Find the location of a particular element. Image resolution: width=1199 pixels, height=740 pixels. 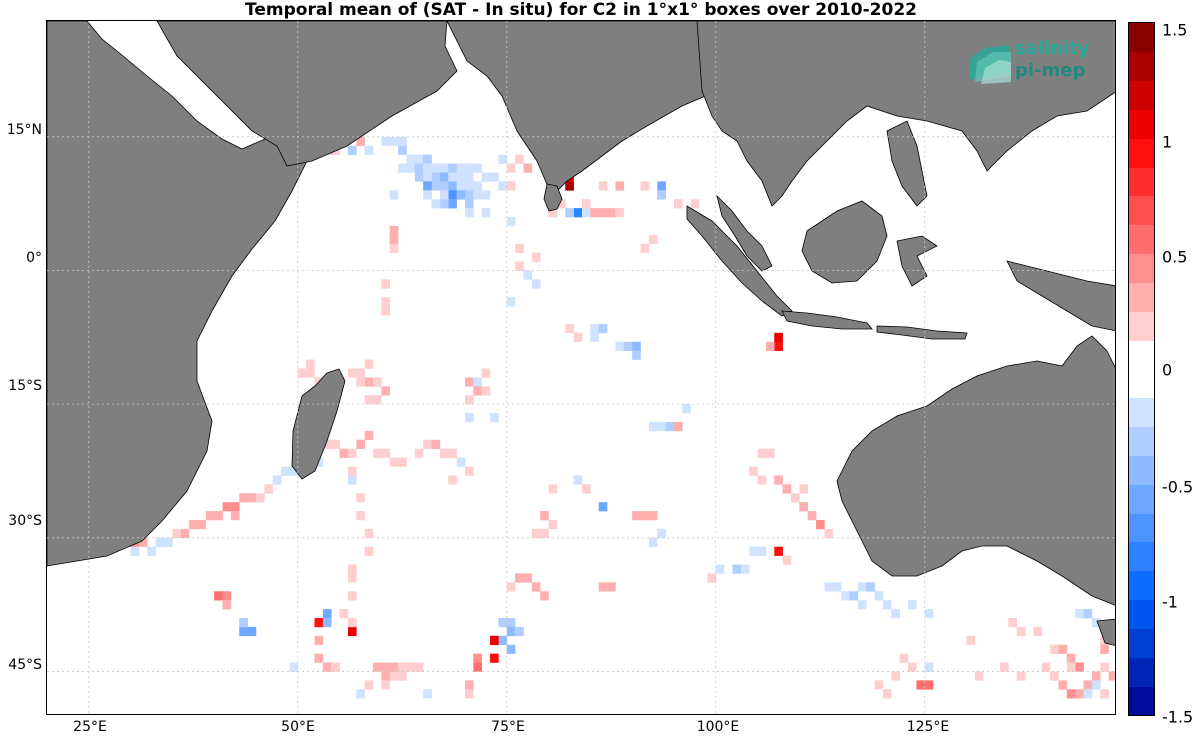

landmass-philippines is located at coordinates (907, 163).